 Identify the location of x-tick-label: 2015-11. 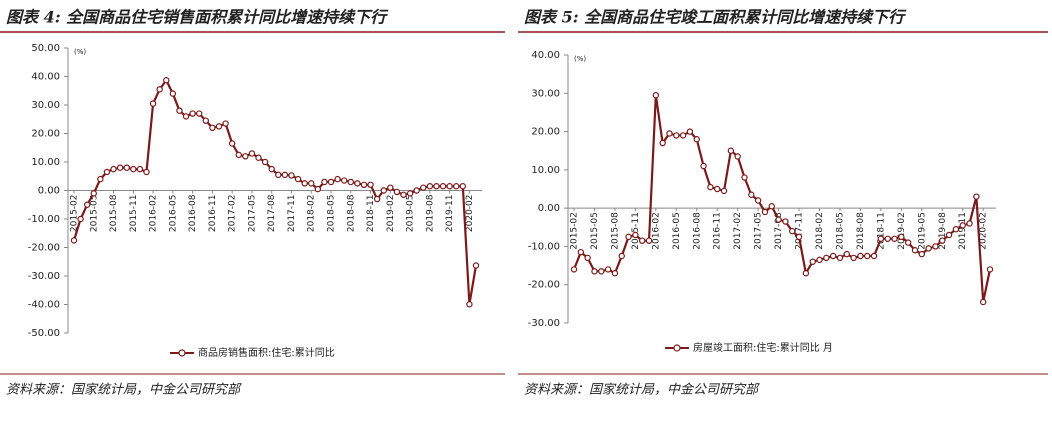
(134, 214).